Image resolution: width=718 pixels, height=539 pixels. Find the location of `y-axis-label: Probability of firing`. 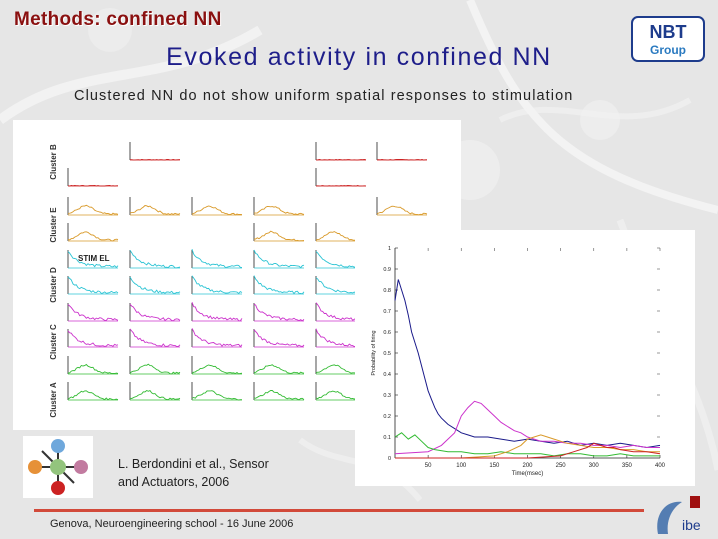

y-axis-label: Probability of firing is located at coordinates (374, 352).